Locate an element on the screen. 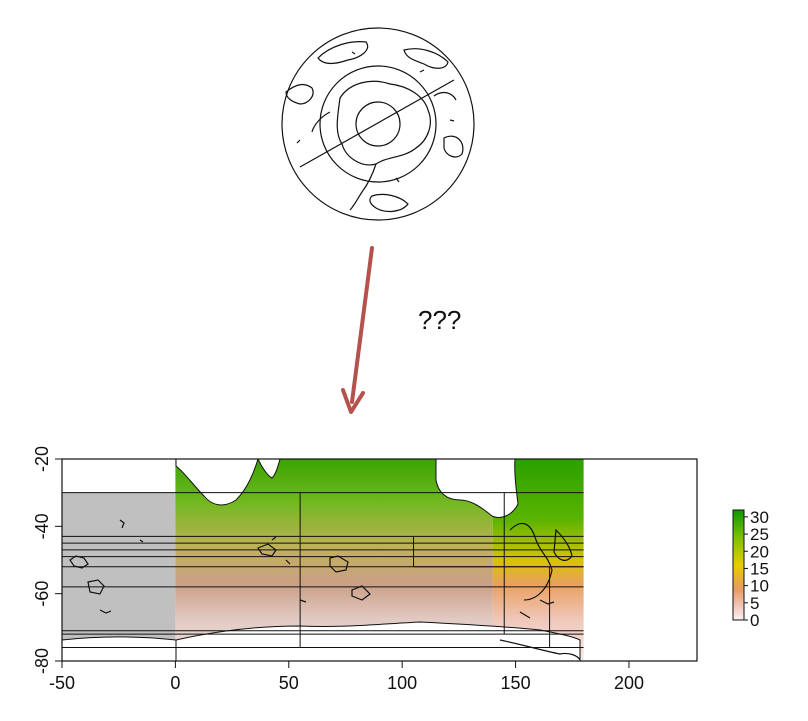 The height and width of the screenshot is (721, 808). legend-tick-label: 20 is located at coordinates (759, 551).